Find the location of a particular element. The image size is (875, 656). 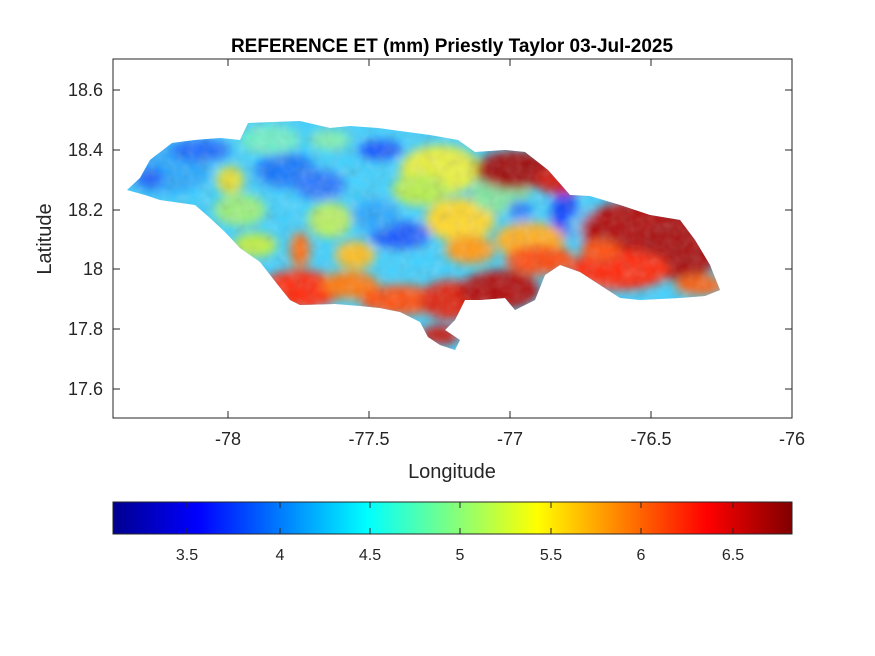

y-tick-label: 17.6 is located at coordinates (85, 389).